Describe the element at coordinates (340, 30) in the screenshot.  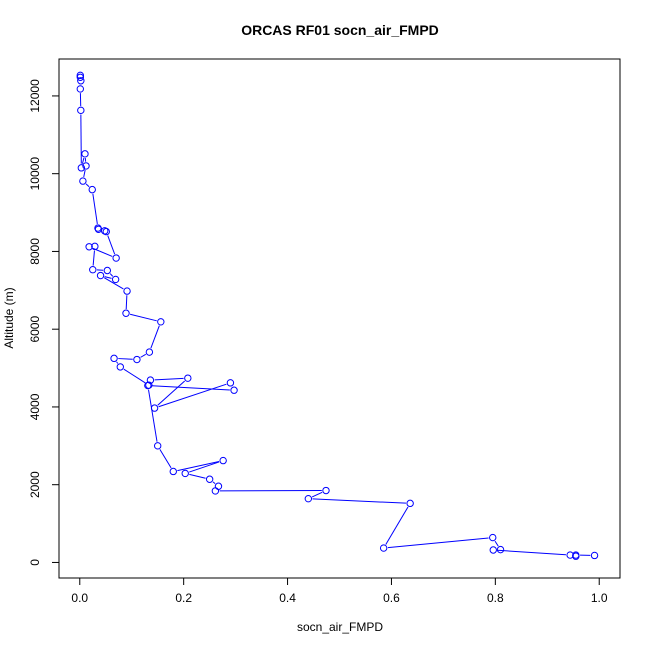
I see `chart-title: ORCAS RF01 socn_air_FMPD` at that location.